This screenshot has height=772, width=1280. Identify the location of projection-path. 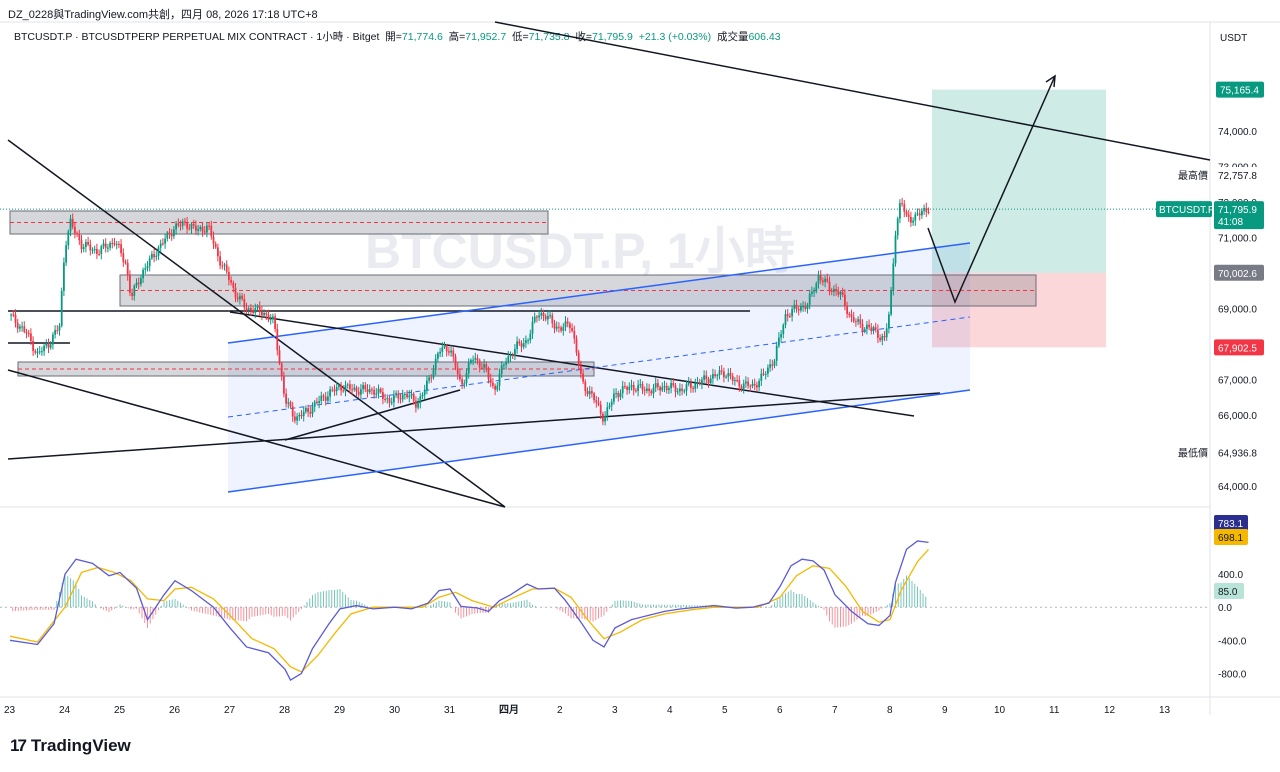
(991, 190).